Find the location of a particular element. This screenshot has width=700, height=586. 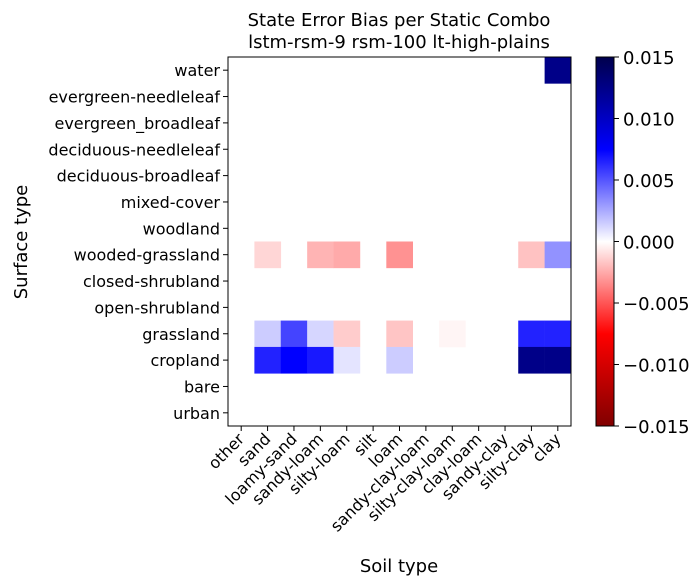

y-tick-label: closed-shrubland is located at coordinates (151, 281).